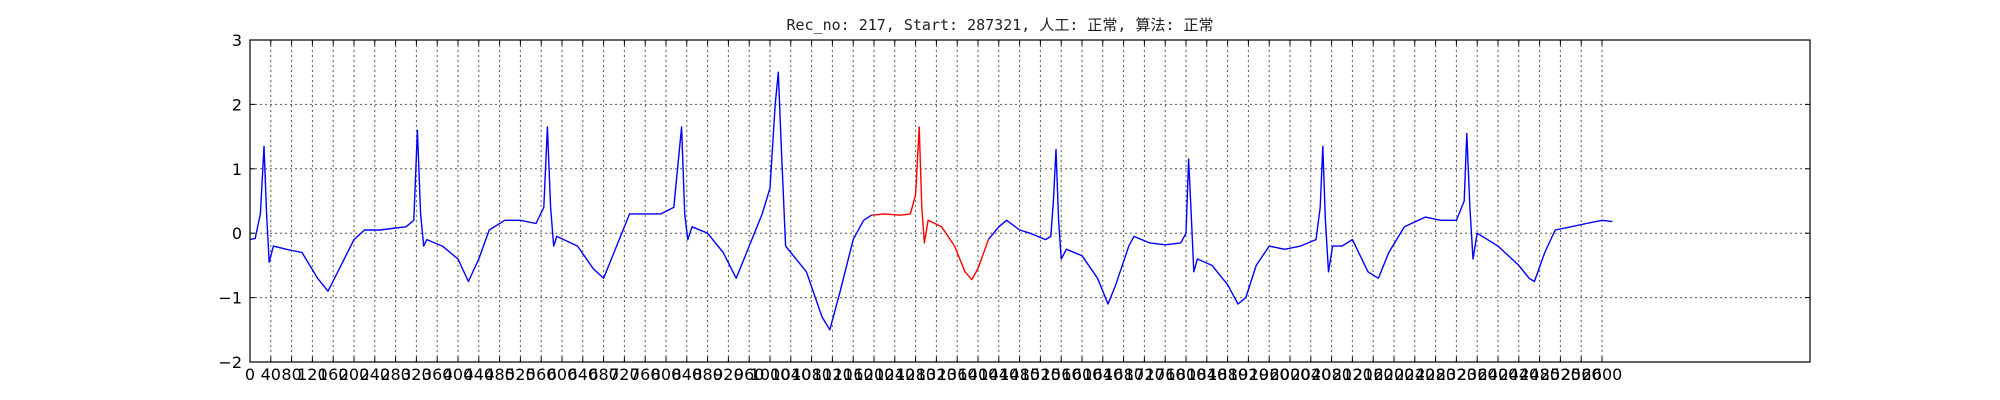 Image resolution: width=2000 pixels, height=400 pixels. I want to click on x-tick-label: 1160, so click(853, 374).